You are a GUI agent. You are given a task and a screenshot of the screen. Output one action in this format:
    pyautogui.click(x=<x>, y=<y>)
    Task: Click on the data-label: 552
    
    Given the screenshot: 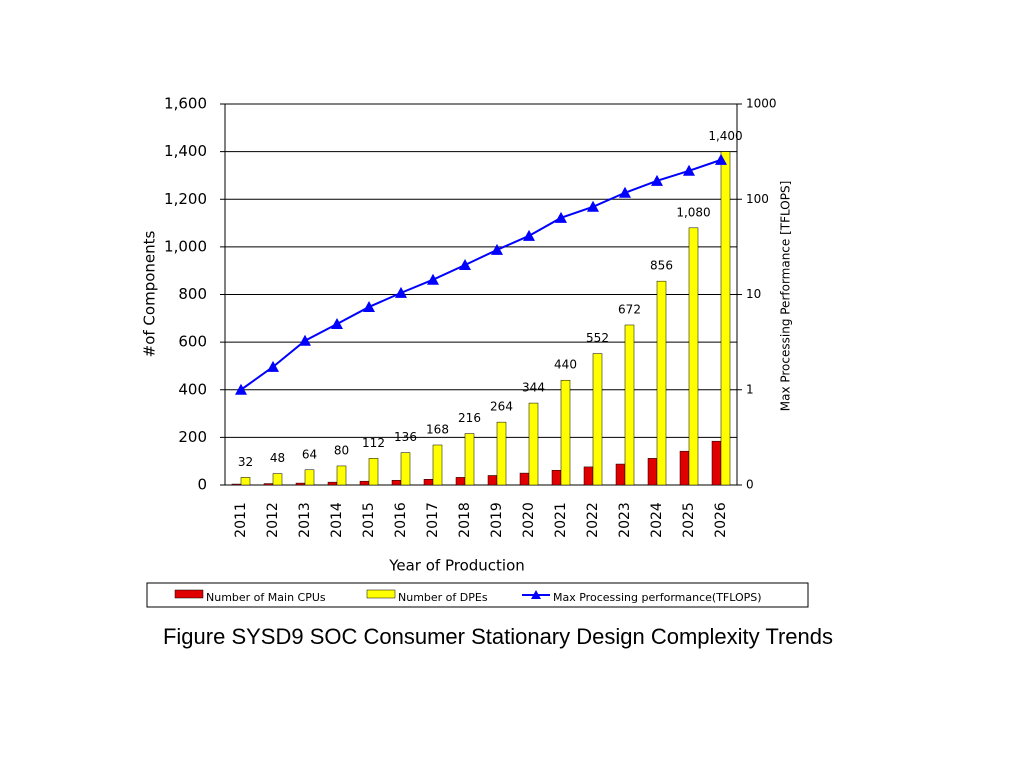 What is the action you would take?
    pyautogui.click(x=597, y=338)
    